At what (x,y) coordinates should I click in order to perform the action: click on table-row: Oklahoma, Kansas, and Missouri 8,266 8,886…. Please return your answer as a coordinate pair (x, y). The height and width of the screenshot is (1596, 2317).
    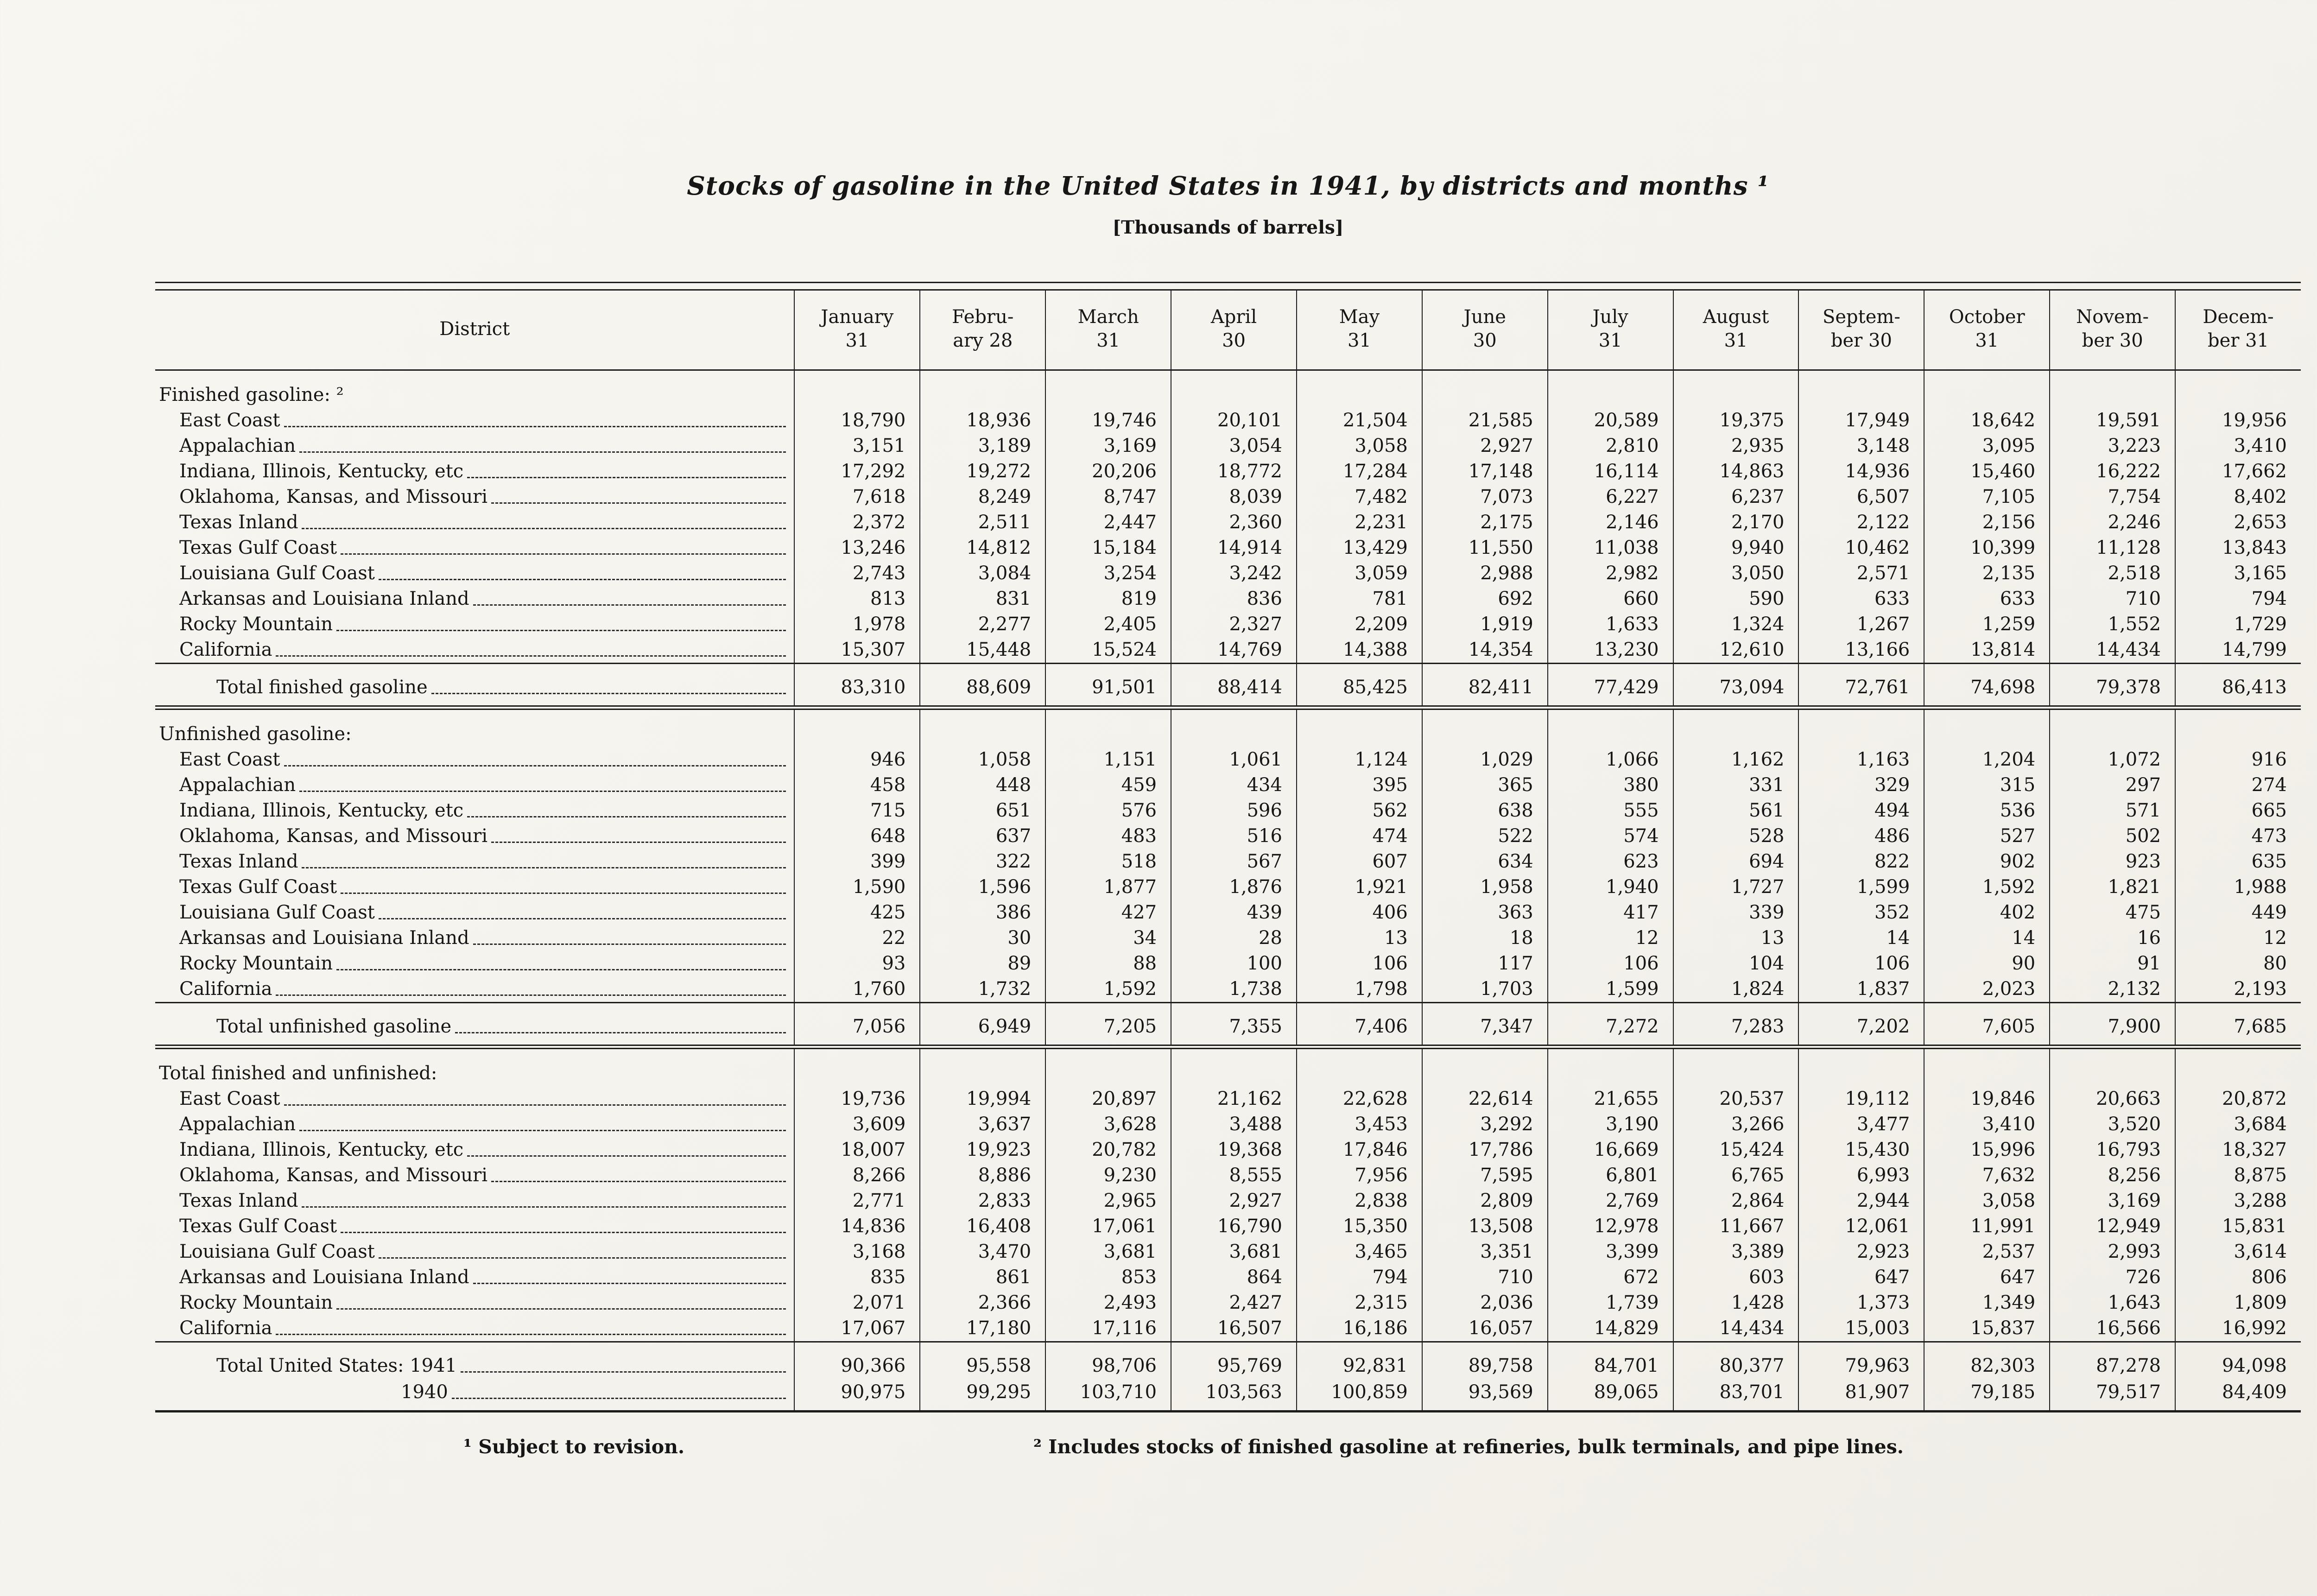
    Looking at the image, I should click on (1228, 1176).